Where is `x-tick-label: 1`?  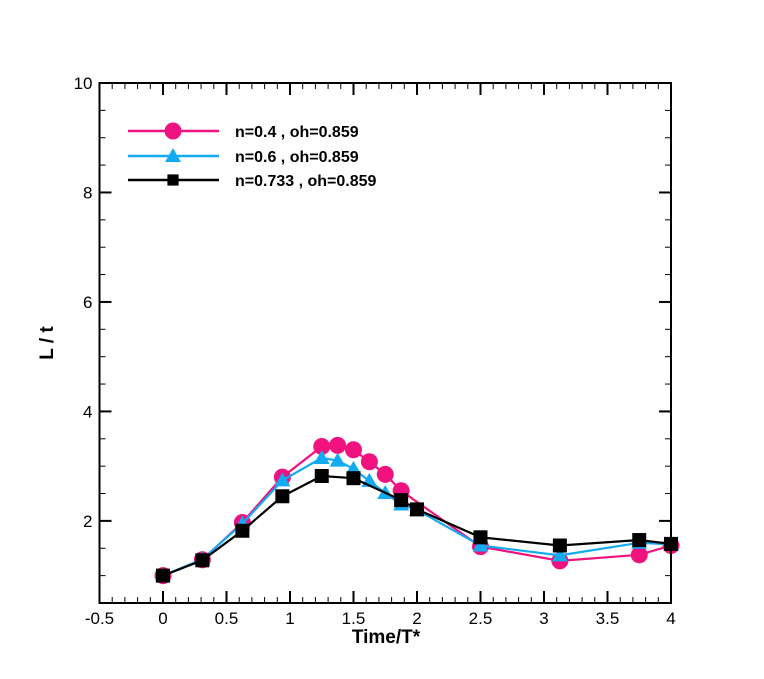
x-tick-label: 1 is located at coordinates (289, 618).